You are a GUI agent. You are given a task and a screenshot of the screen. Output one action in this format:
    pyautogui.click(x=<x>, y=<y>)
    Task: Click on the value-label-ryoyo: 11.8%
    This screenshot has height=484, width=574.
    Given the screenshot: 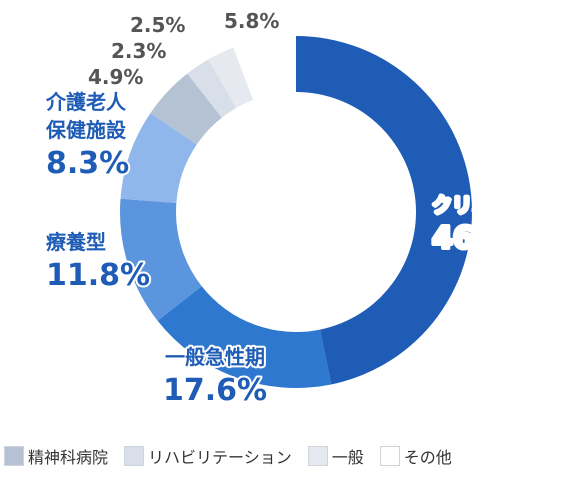 What is the action you would take?
    pyautogui.click(x=98, y=275)
    